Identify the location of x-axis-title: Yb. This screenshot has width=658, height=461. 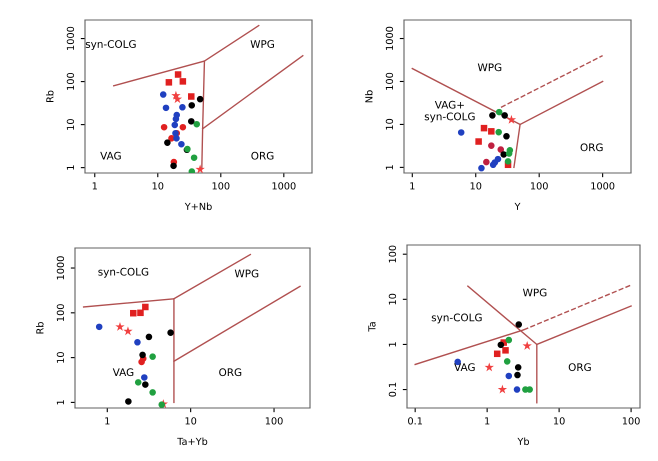
(523, 442).